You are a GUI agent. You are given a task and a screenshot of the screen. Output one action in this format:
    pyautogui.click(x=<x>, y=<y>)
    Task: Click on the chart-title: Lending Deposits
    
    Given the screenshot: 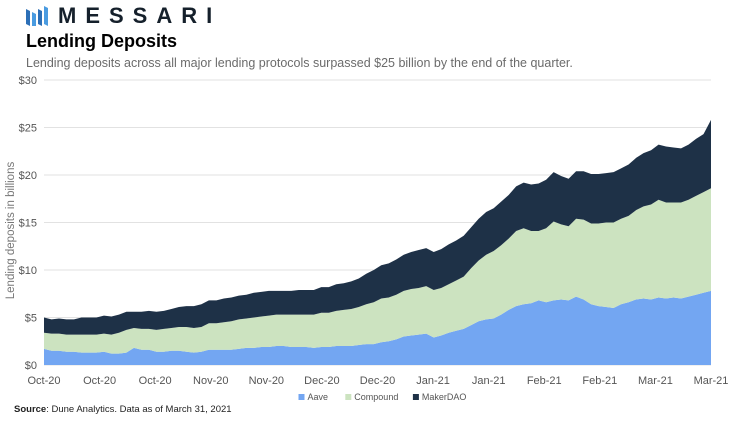 What is the action you would take?
    pyautogui.click(x=102, y=41)
    